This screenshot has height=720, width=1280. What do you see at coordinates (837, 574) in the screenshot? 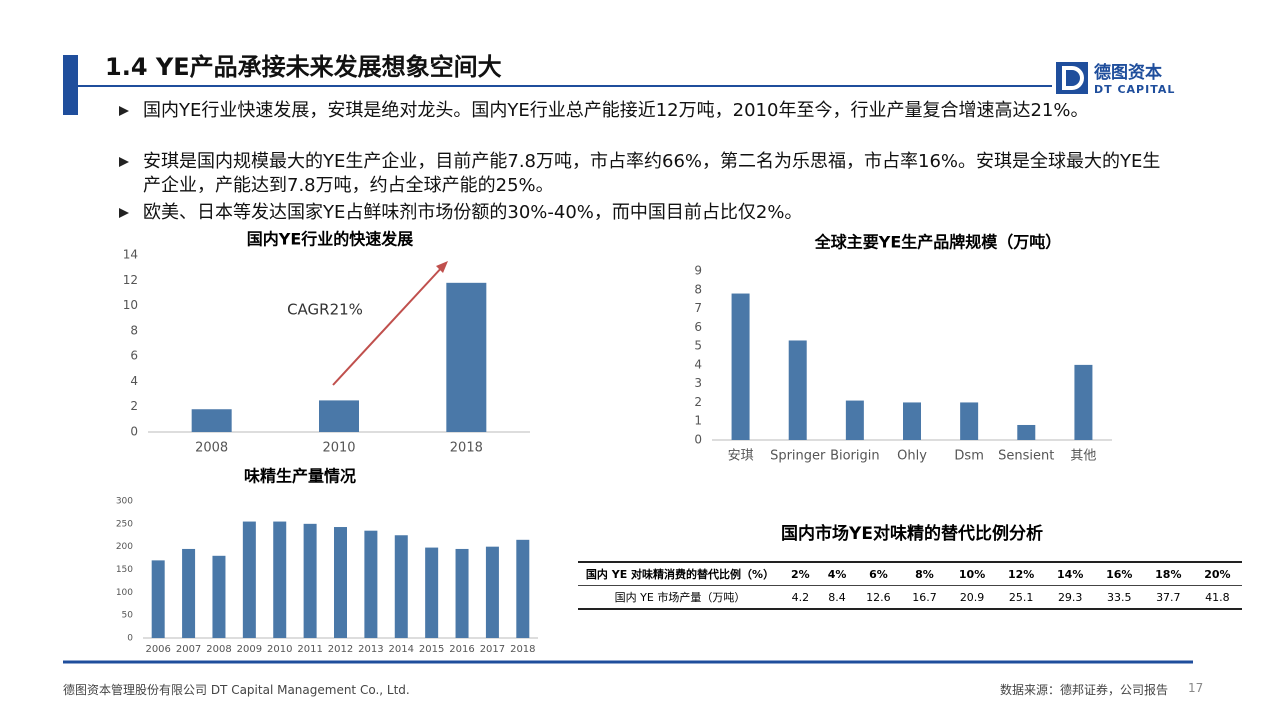
I see `table-cell: 4%` at bounding box center [837, 574].